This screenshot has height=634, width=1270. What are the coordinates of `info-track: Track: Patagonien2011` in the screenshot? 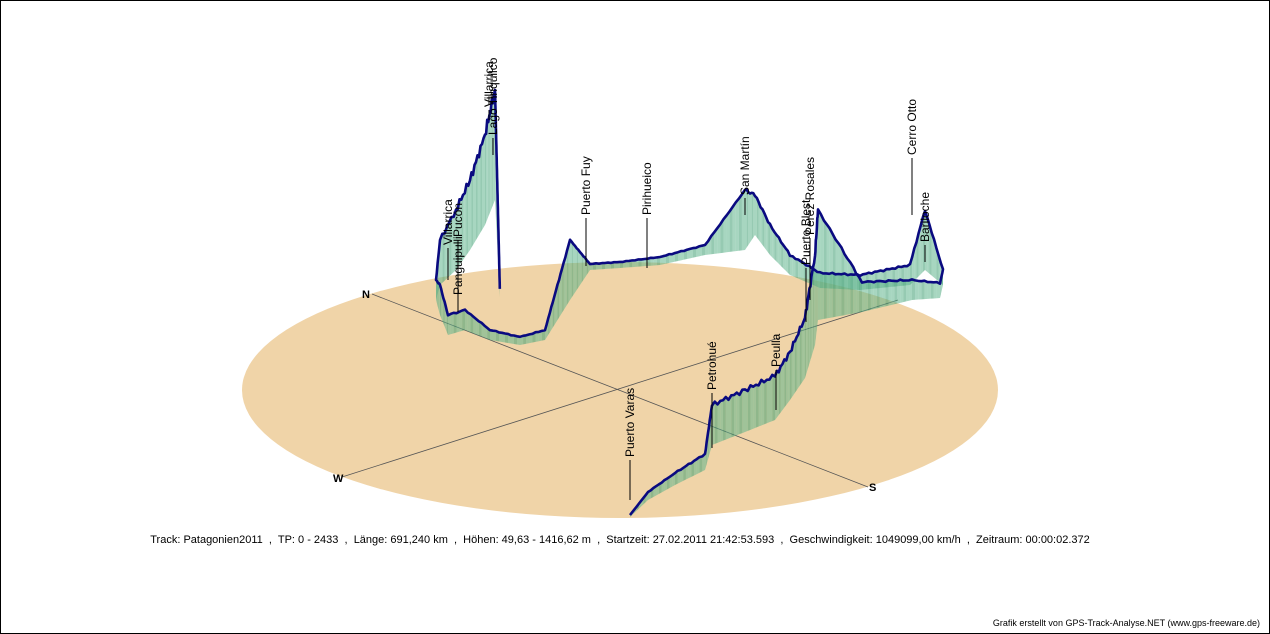 It's located at (206, 540).